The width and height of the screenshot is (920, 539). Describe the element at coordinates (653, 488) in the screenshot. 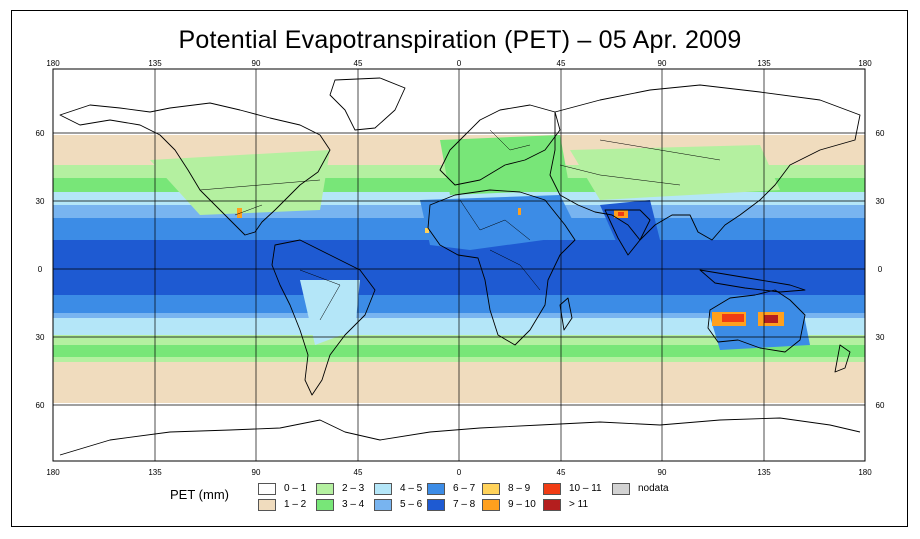

I see `legend-label: nodata` at that location.